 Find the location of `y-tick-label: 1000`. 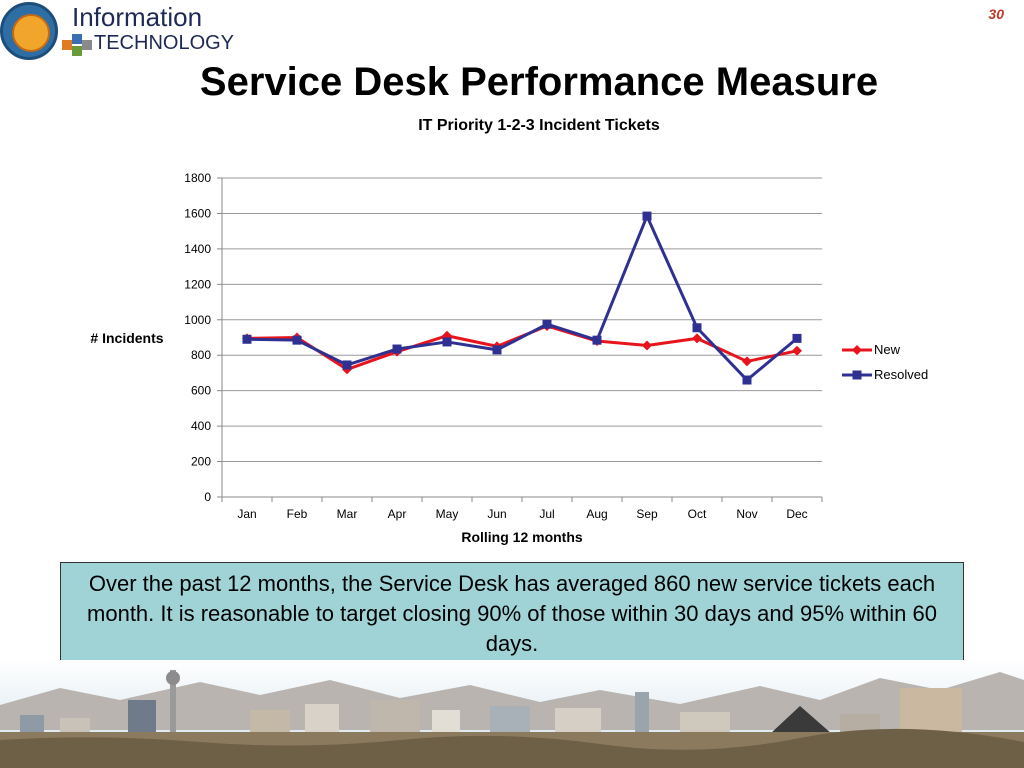

y-tick-label: 1000 is located at coordinates (197, 320).